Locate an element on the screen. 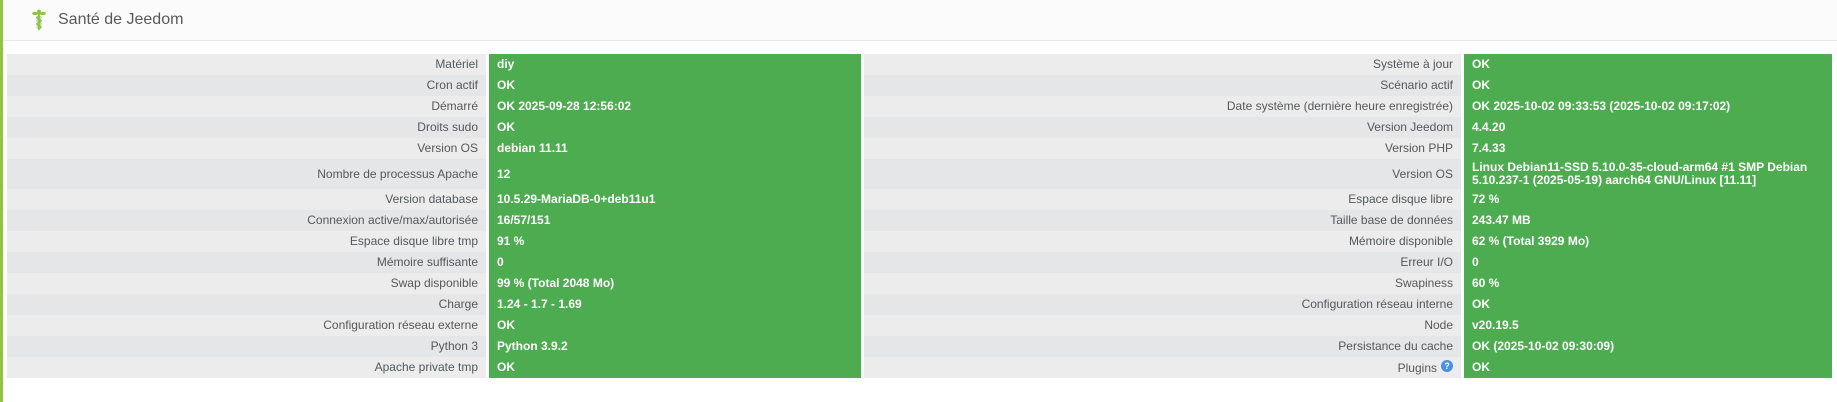  metric-label-version-os-right: Version OS is located at coordinates (1162, 174).